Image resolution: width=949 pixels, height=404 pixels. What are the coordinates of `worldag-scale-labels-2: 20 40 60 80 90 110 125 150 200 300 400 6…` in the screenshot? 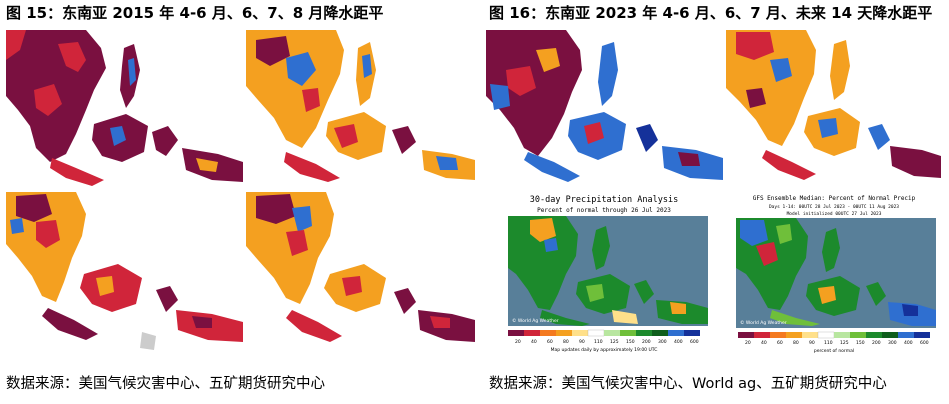 It's located at (837, 343).